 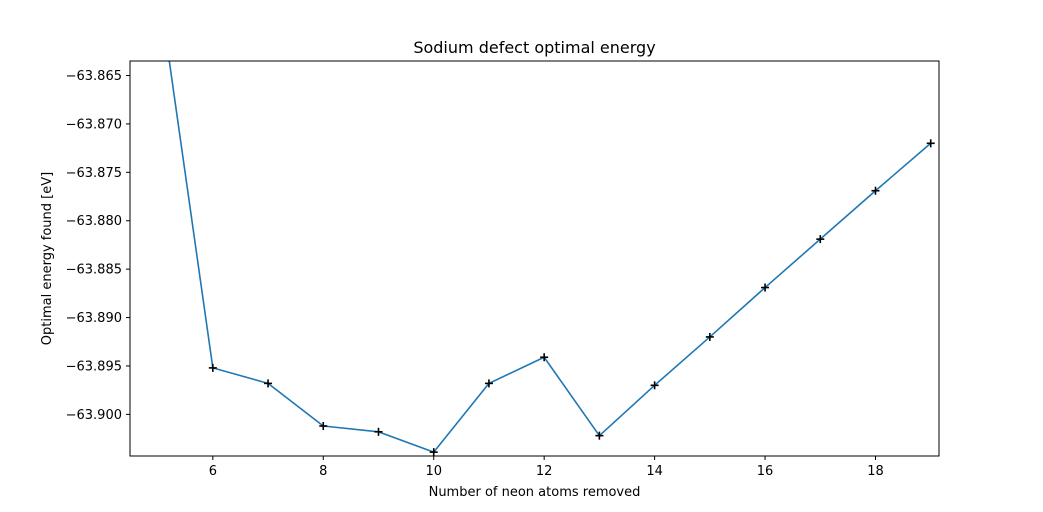 I want to click on x-tick-label: 16, so click(x=765, y=471).